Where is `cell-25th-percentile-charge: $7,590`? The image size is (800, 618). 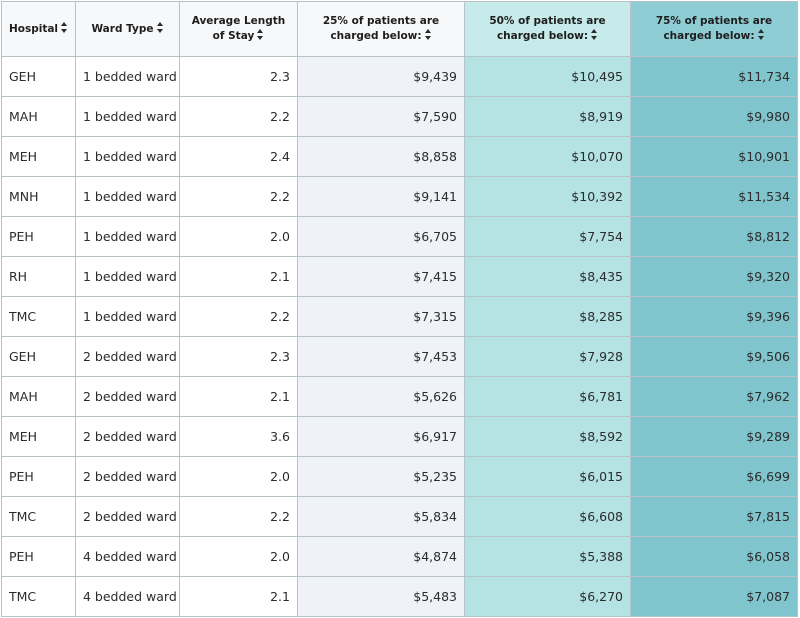
cell-25th-percentile-charge: $7,590 is located at coordinates (381, 116).